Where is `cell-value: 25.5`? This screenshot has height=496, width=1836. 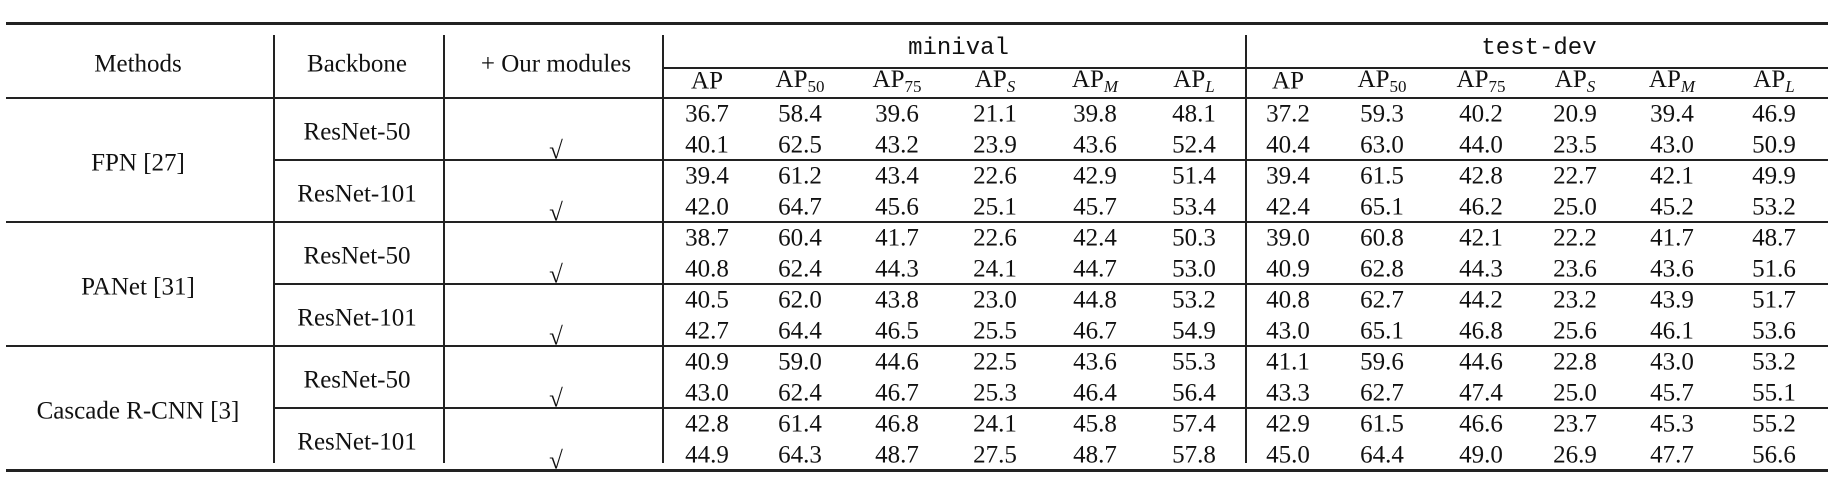
cell-value: 25.5 is located at coordinates (995, 330).